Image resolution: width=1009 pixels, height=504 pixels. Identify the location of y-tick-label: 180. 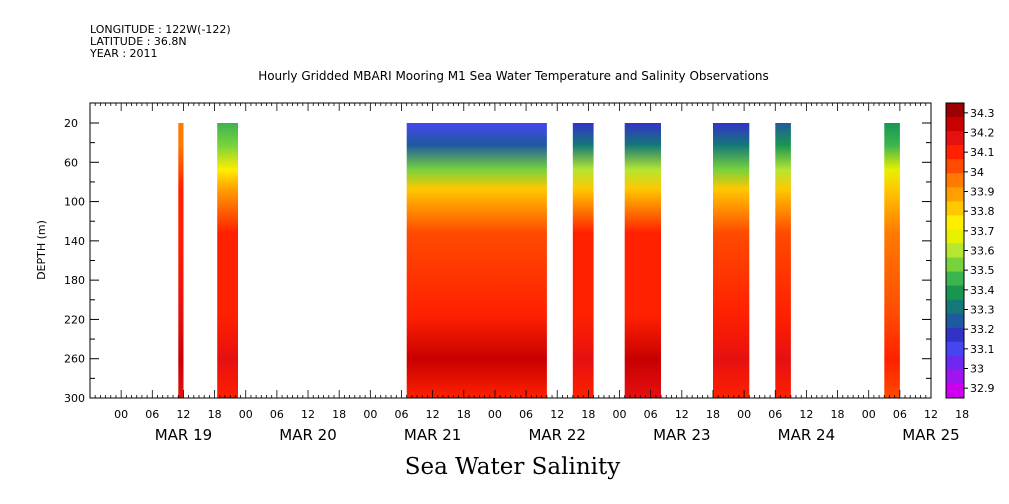
(74, 280).